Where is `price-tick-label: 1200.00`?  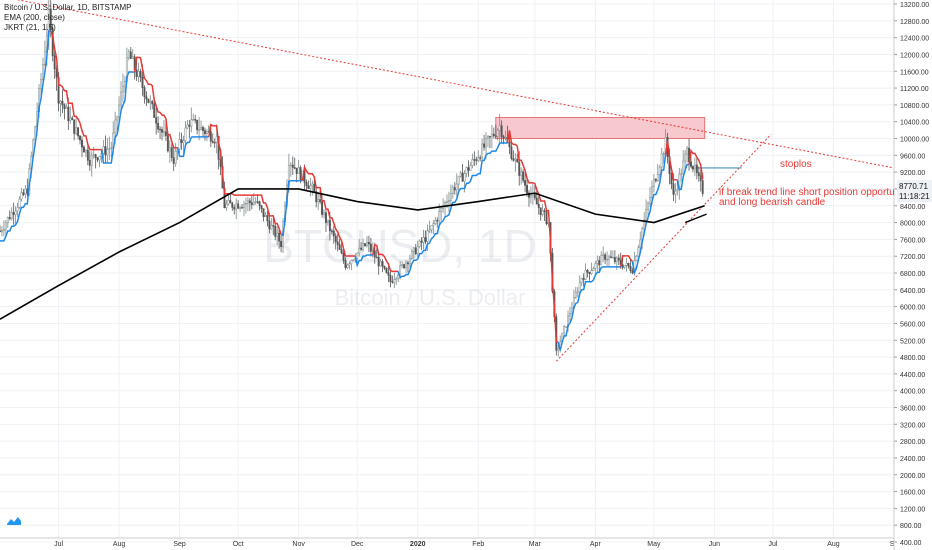
price-tick-label: 1200.00 is located at coordinates (912, 509).